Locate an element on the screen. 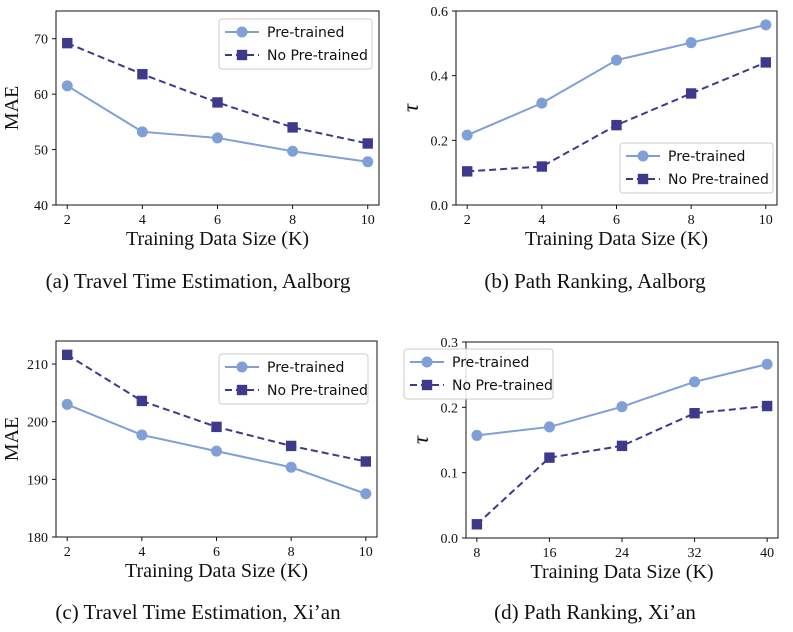  series-line-pretrained-a is located at coordinates (217, 123).